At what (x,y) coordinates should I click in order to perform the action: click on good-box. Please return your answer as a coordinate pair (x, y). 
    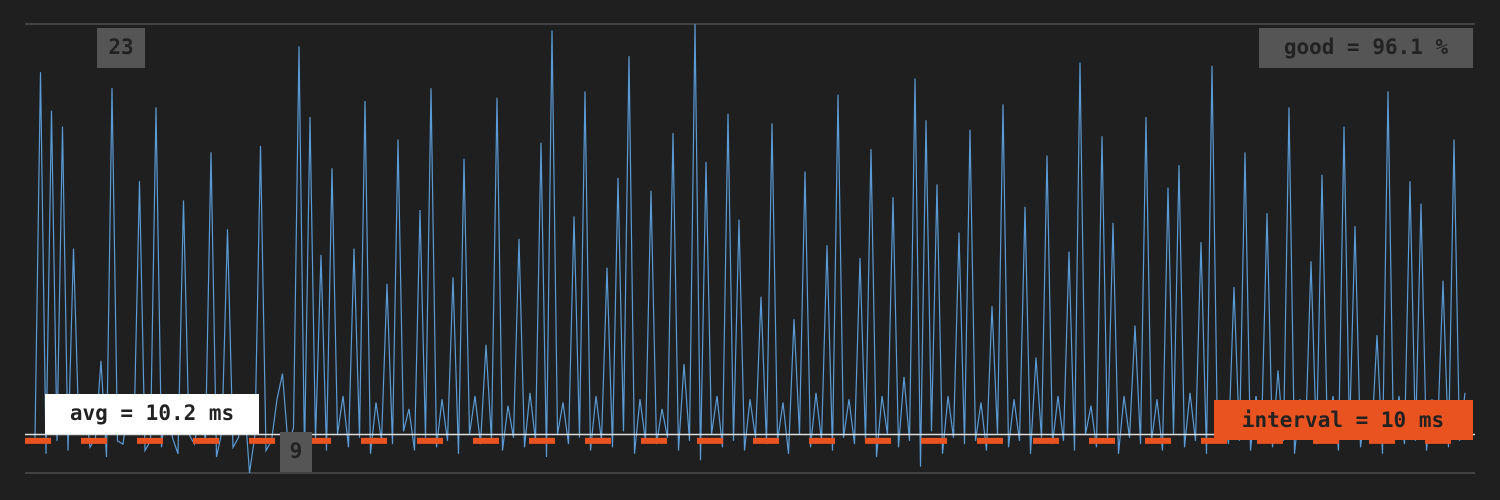
    Looking at the image, I should click on (1366, 48).